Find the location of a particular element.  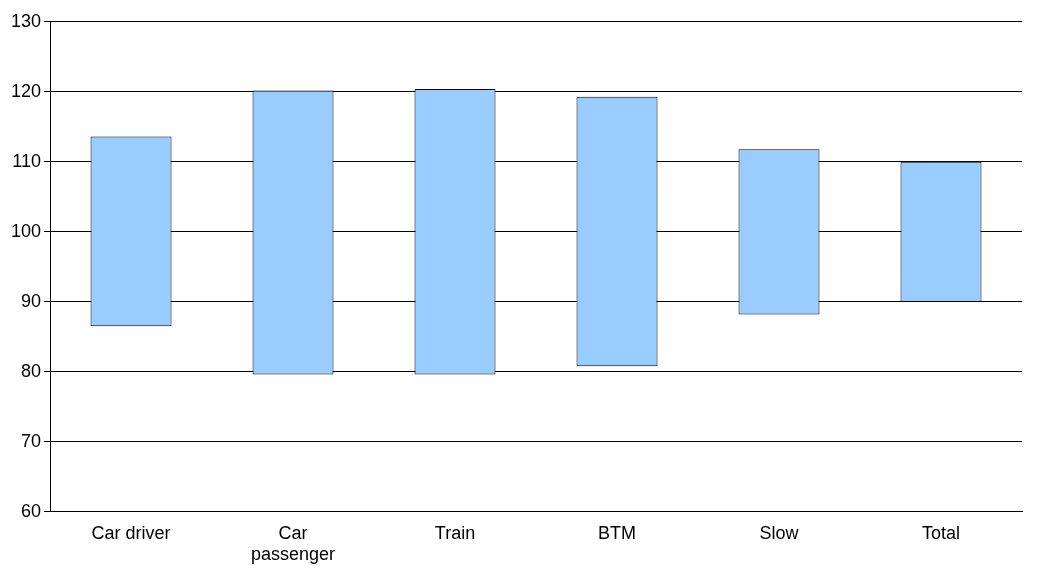

x-tick-label: Total is located at coordinates (941, 532).